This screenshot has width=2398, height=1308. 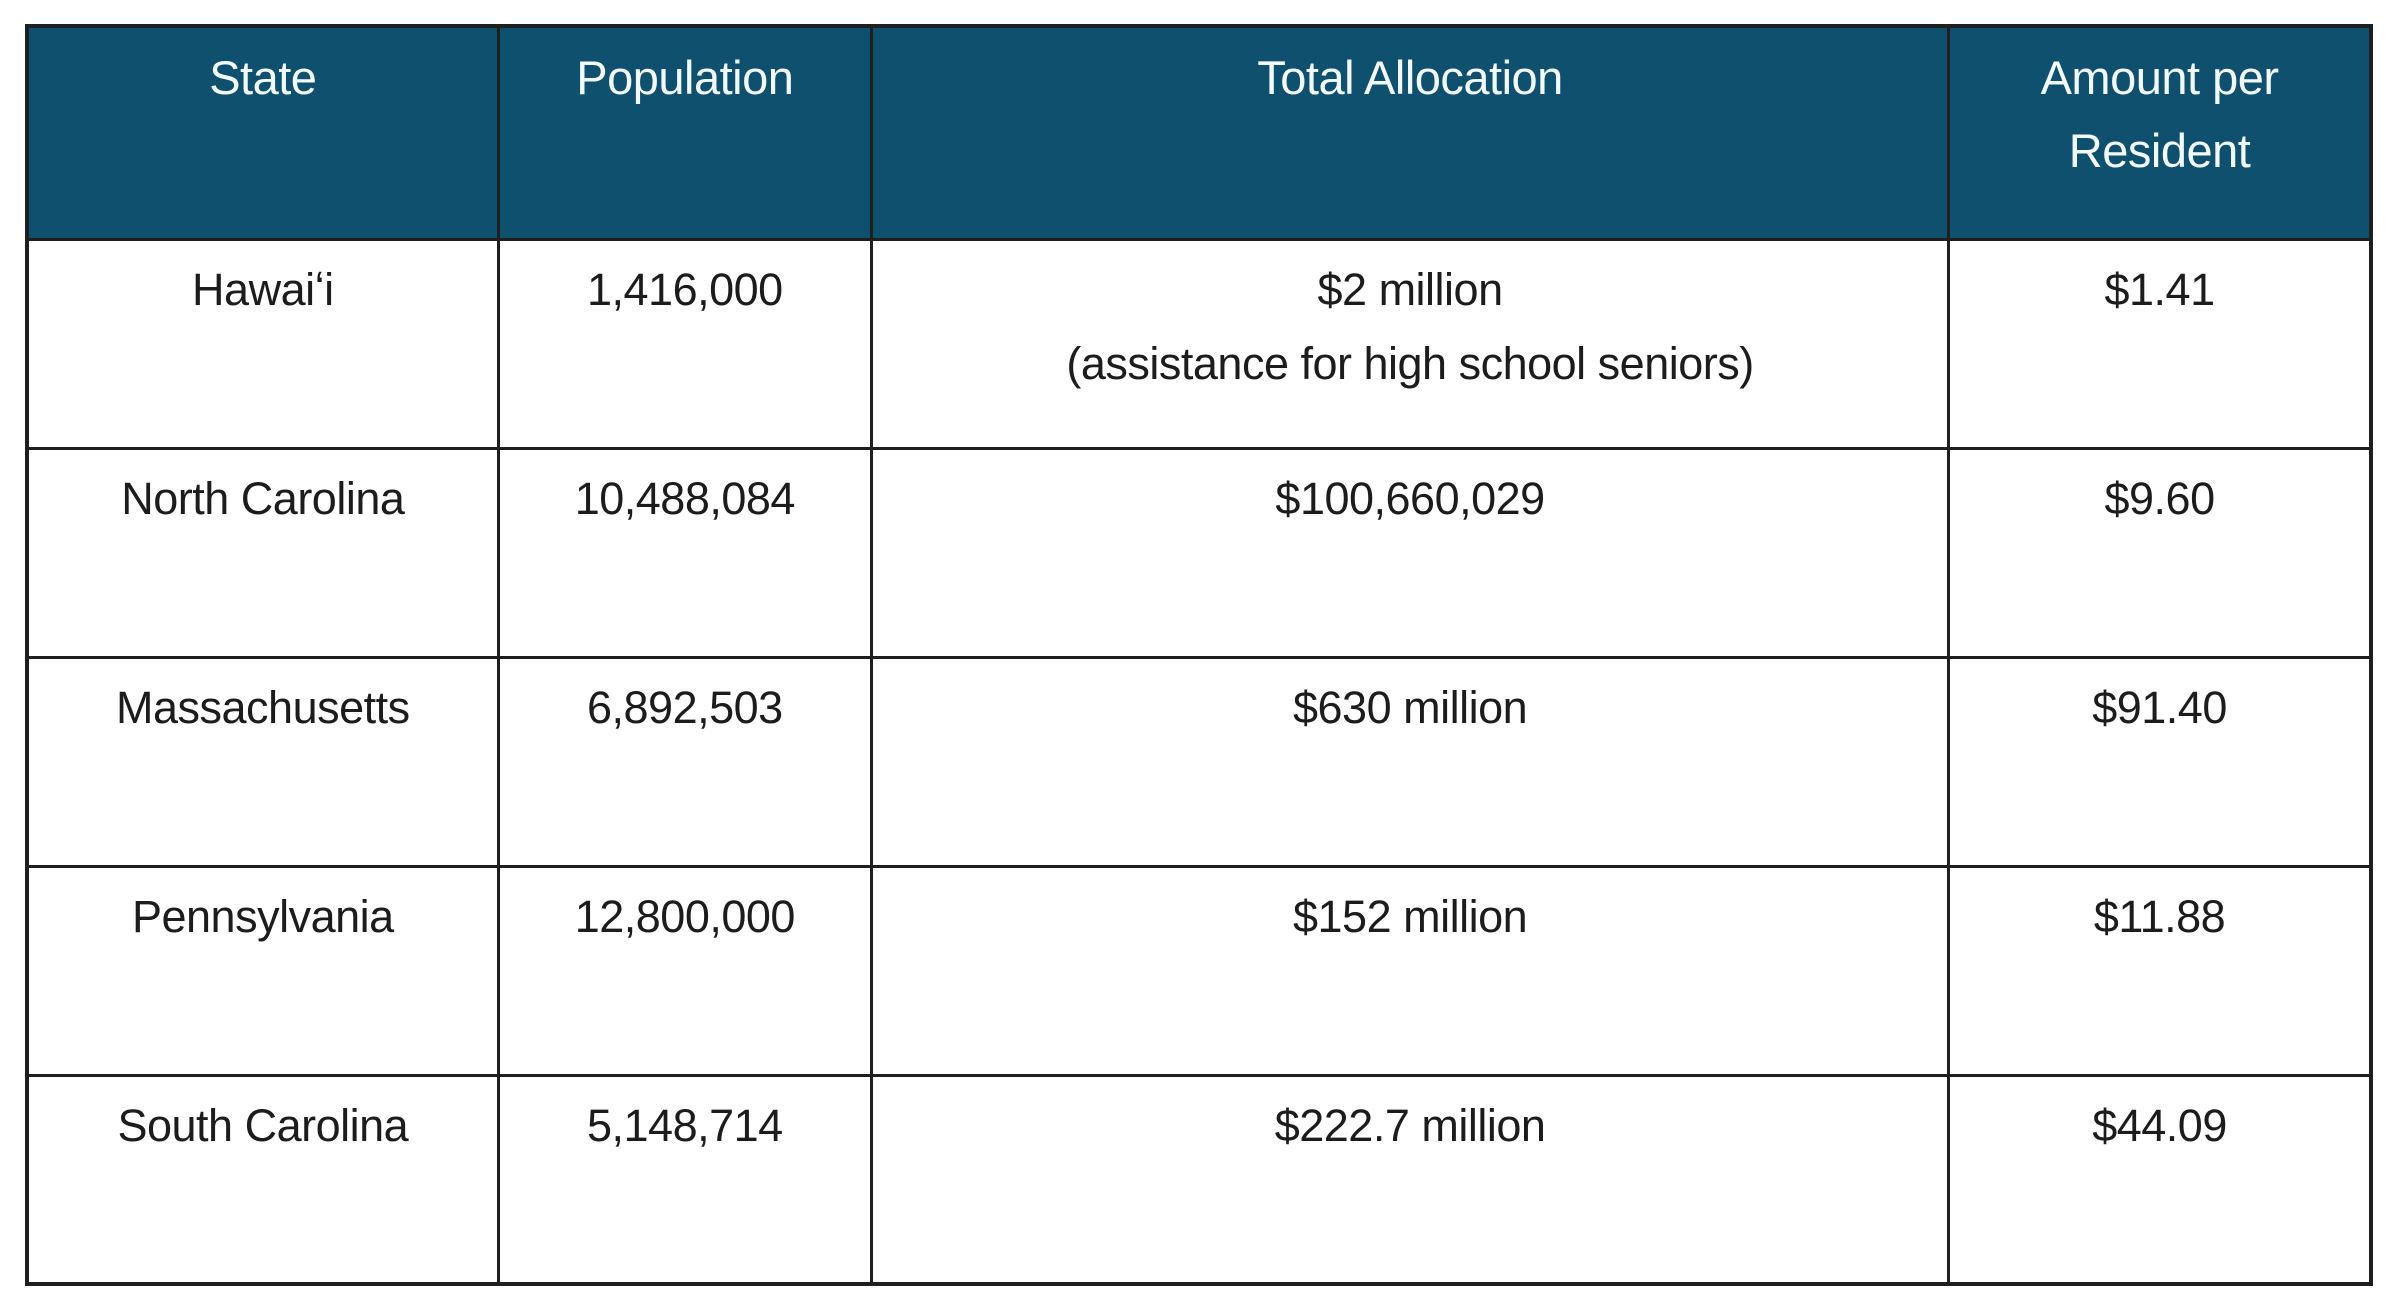 I want to click on allocation-amount: $2 million, so click(x=1410, y=289).